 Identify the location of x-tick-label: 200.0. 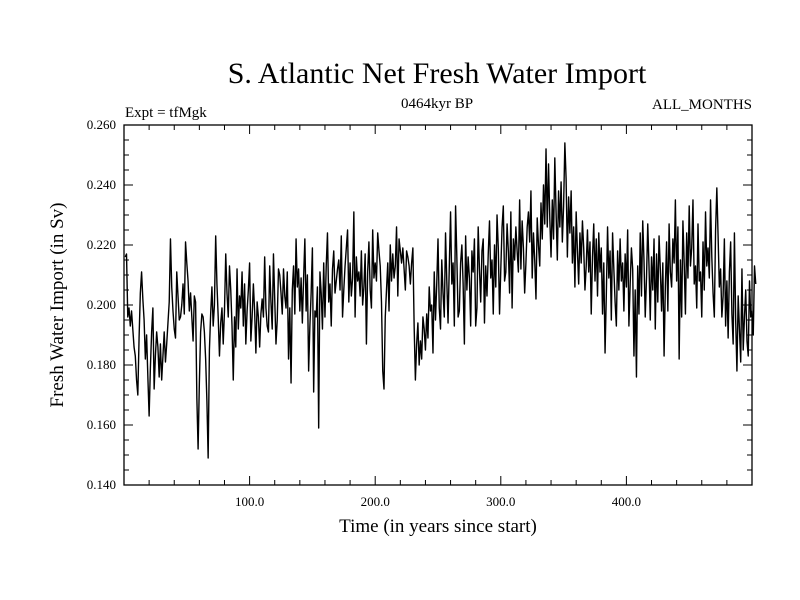
(375, 501).